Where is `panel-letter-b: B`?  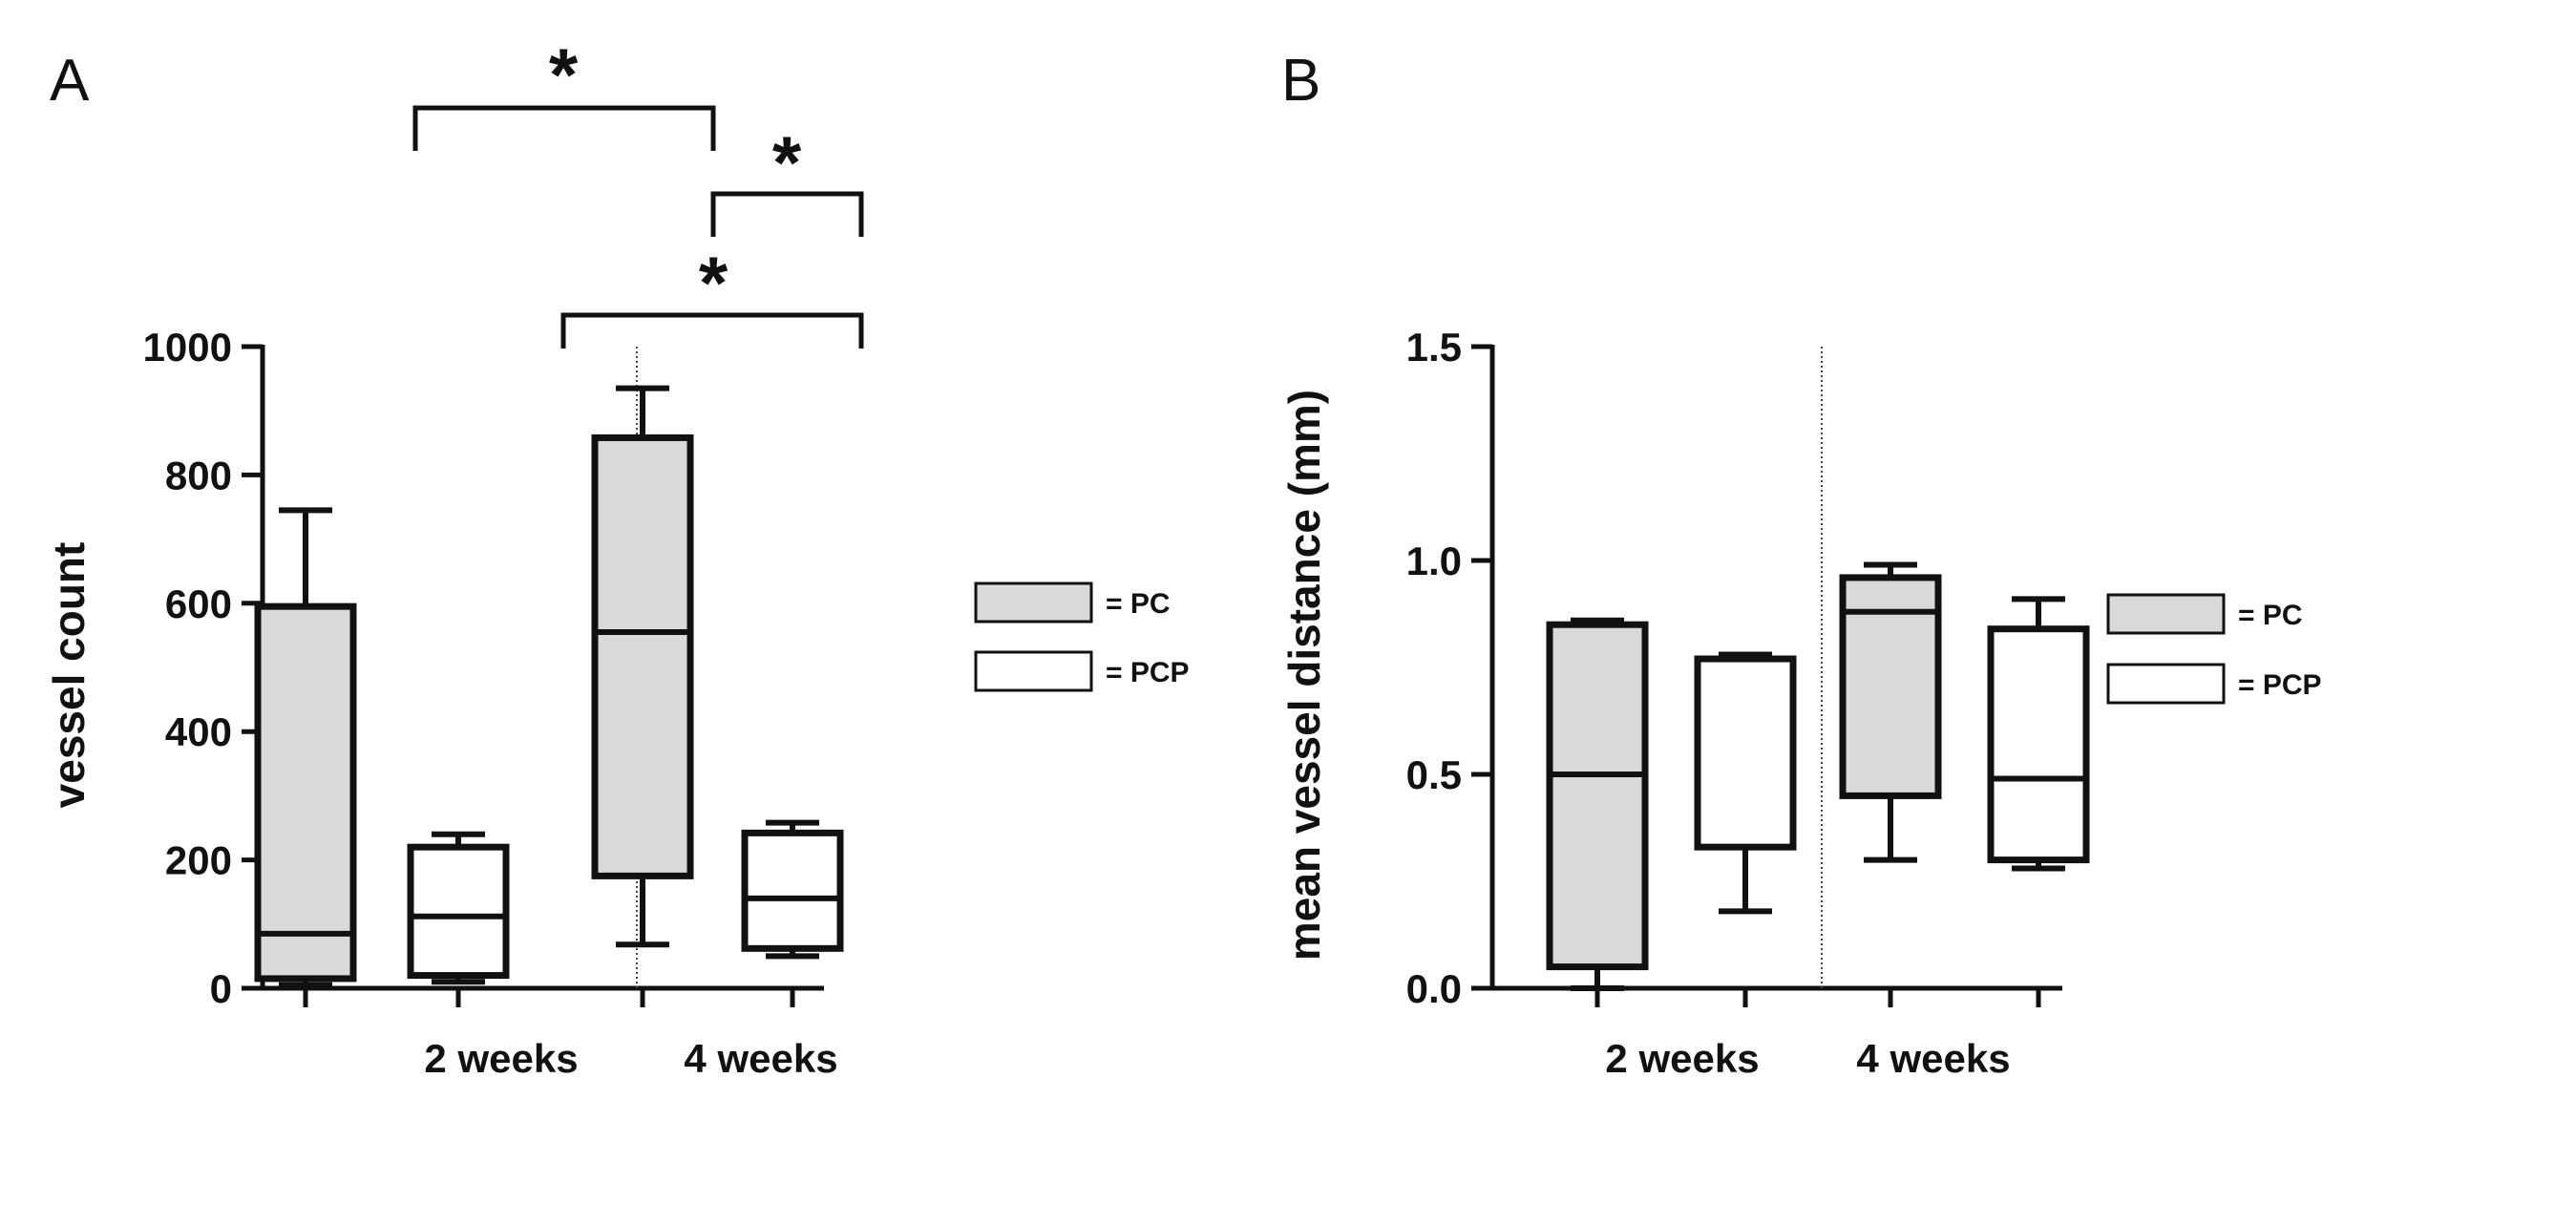
panel-letter-b: B is located at coordinates (1300, 81).